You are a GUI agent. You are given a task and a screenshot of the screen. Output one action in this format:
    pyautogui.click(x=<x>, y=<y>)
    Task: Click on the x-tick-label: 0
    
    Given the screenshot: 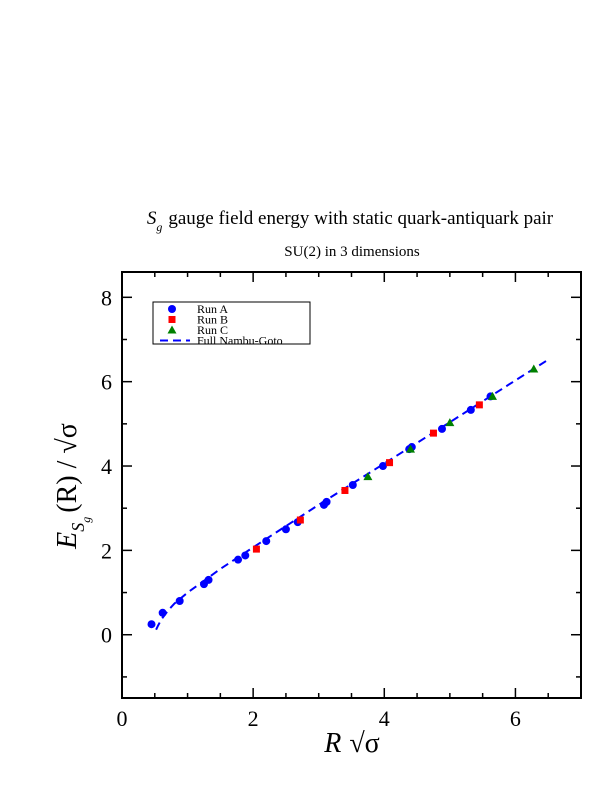 What is the action you would take?
    pyautogui.click(x=122, y=718)
    